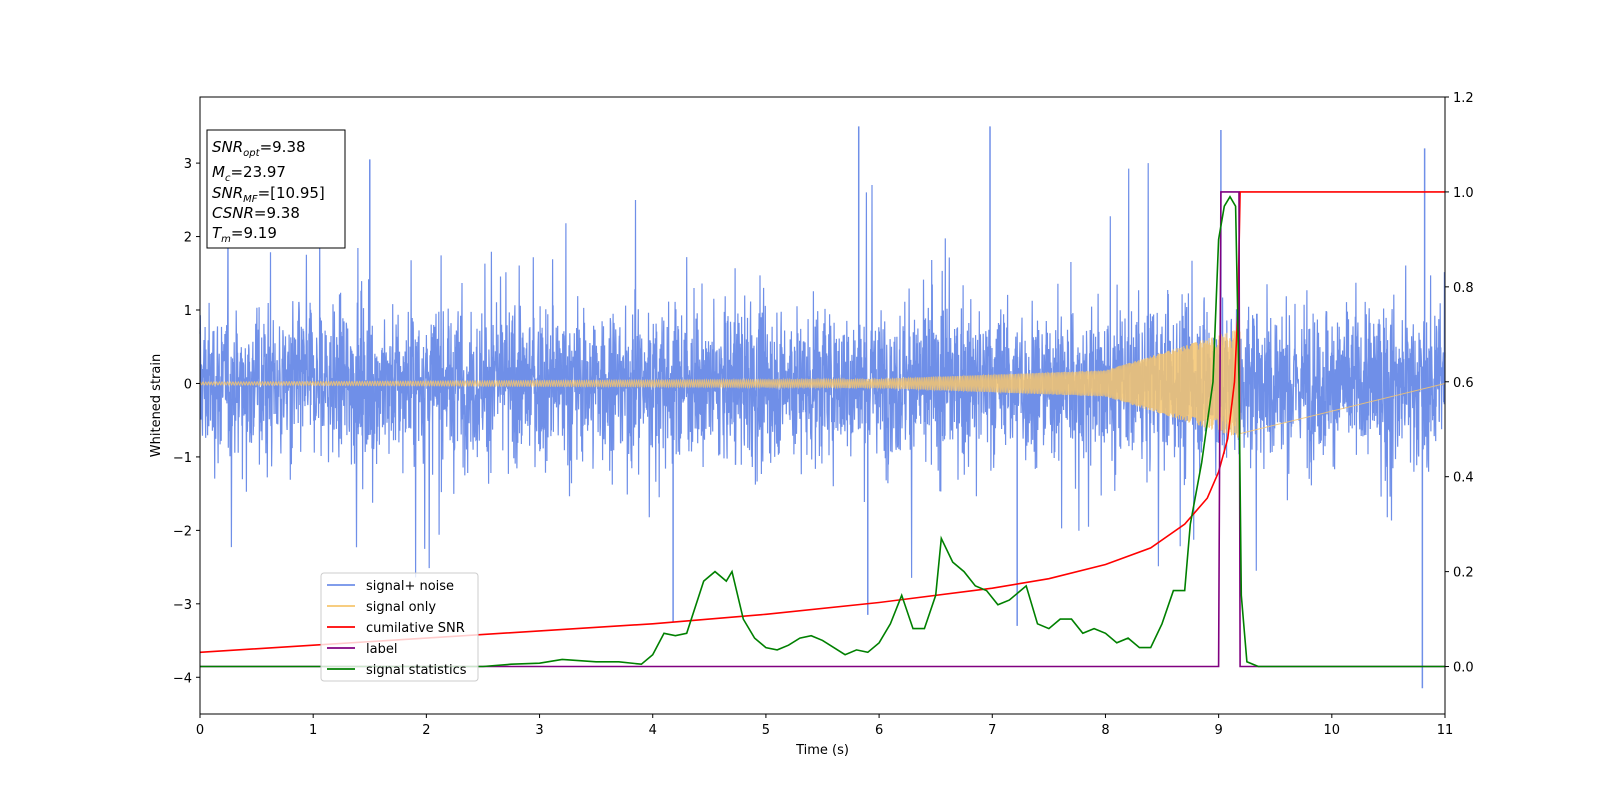  I want to click on legend-label: signal+ noise, so click(410, 586).